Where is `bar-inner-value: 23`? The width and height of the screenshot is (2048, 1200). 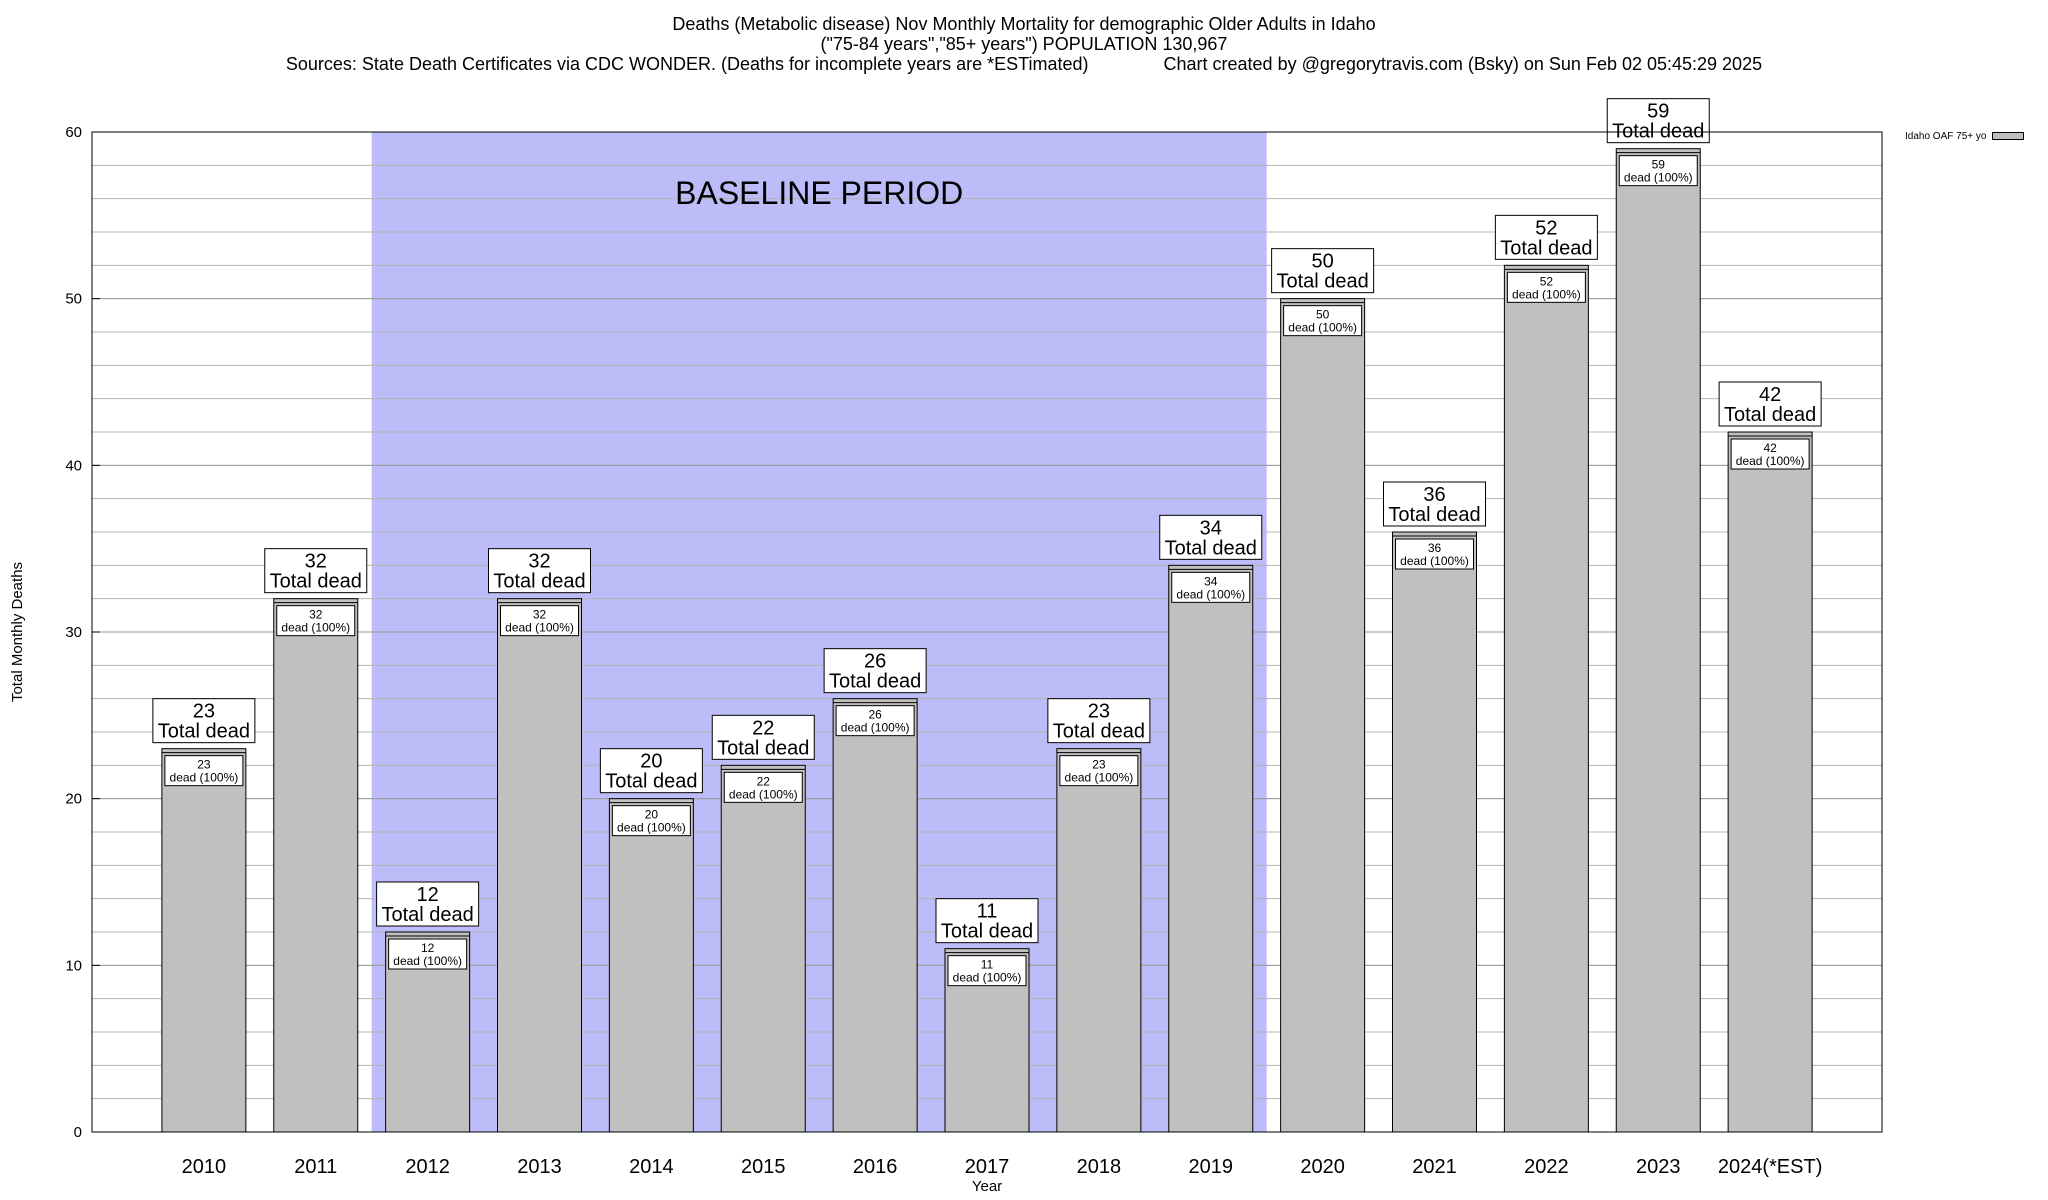 bar-inner-value: 23 is located at coordinates (204, 765).